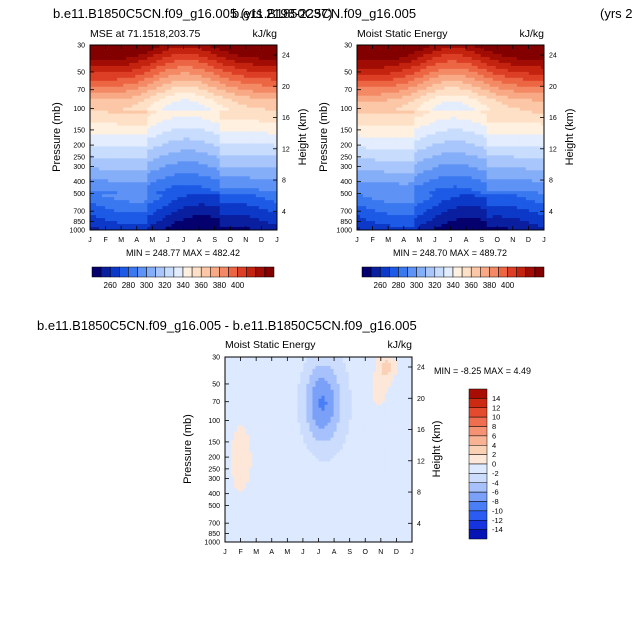 This screenshot has width=633, height=633. What do you see at coordinates (202, 285) in the screenshot?
I see `colorbar-tick-label: 360` at bounding box center [202, 285].